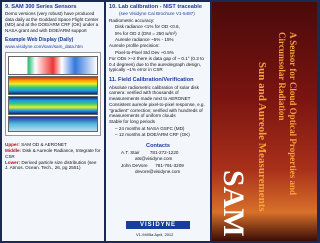 The image size is (320, 243). I want to click on line: 5% for OD 2 (DNI = 250 w/m²), so click(146, 33).